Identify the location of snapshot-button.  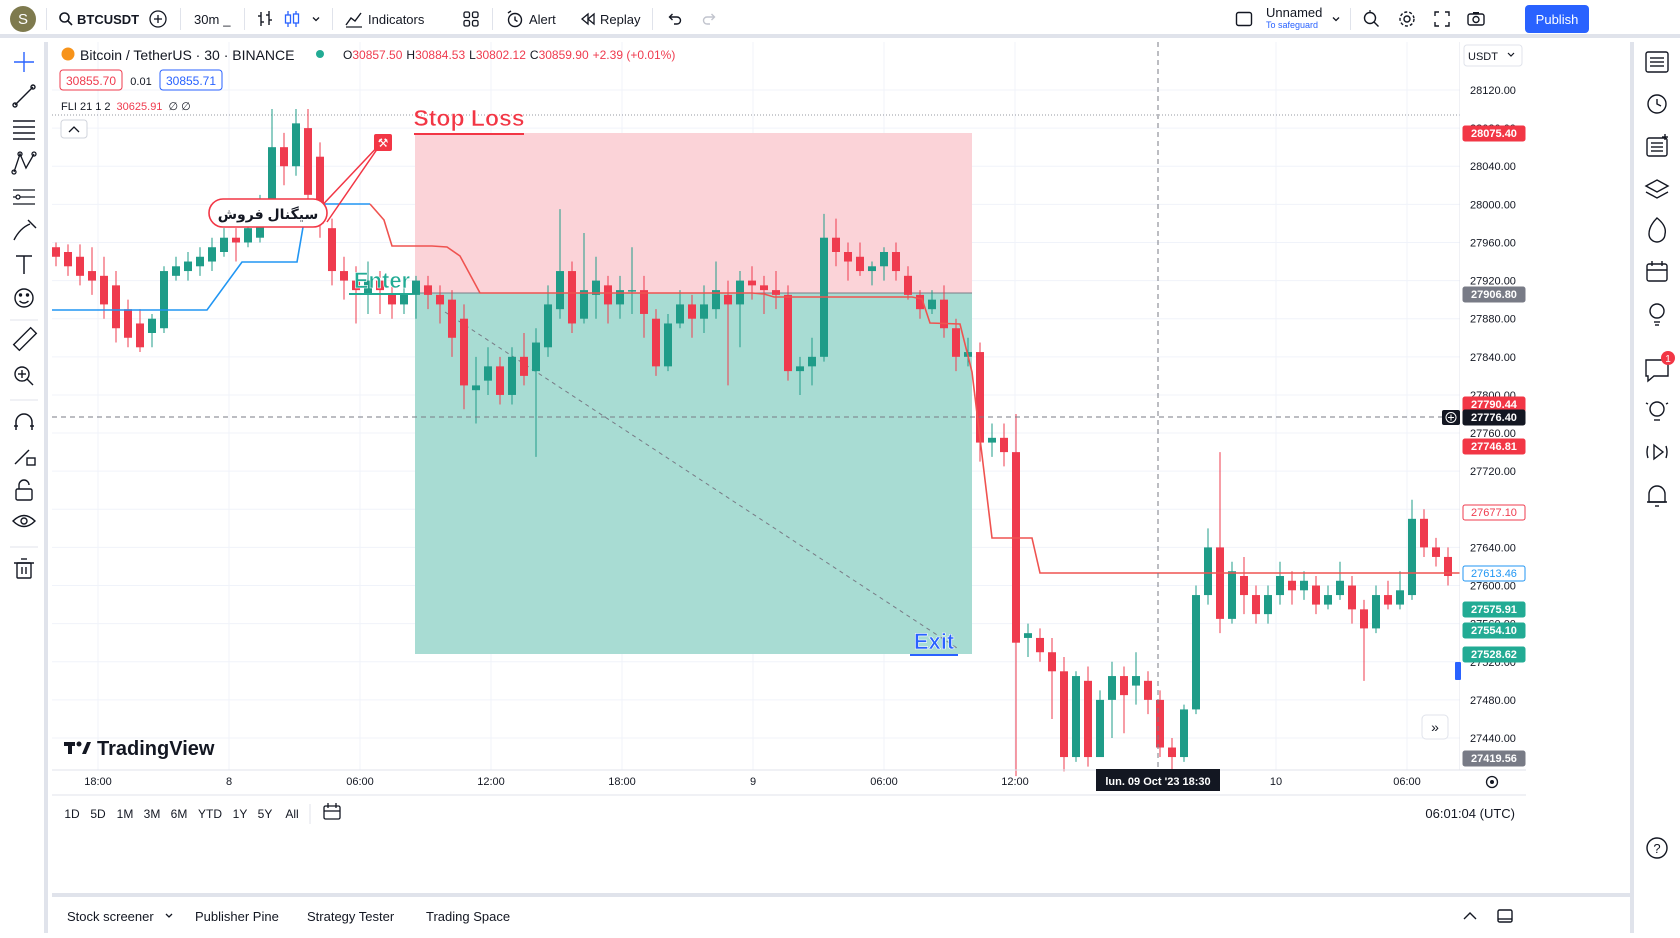
(1476, 19).